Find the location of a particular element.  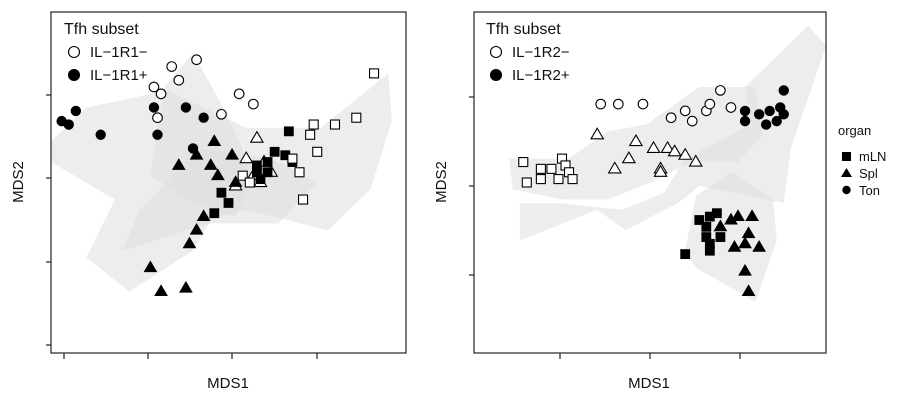

legend-title: Tfh subset is located at coordinates (101, 29).